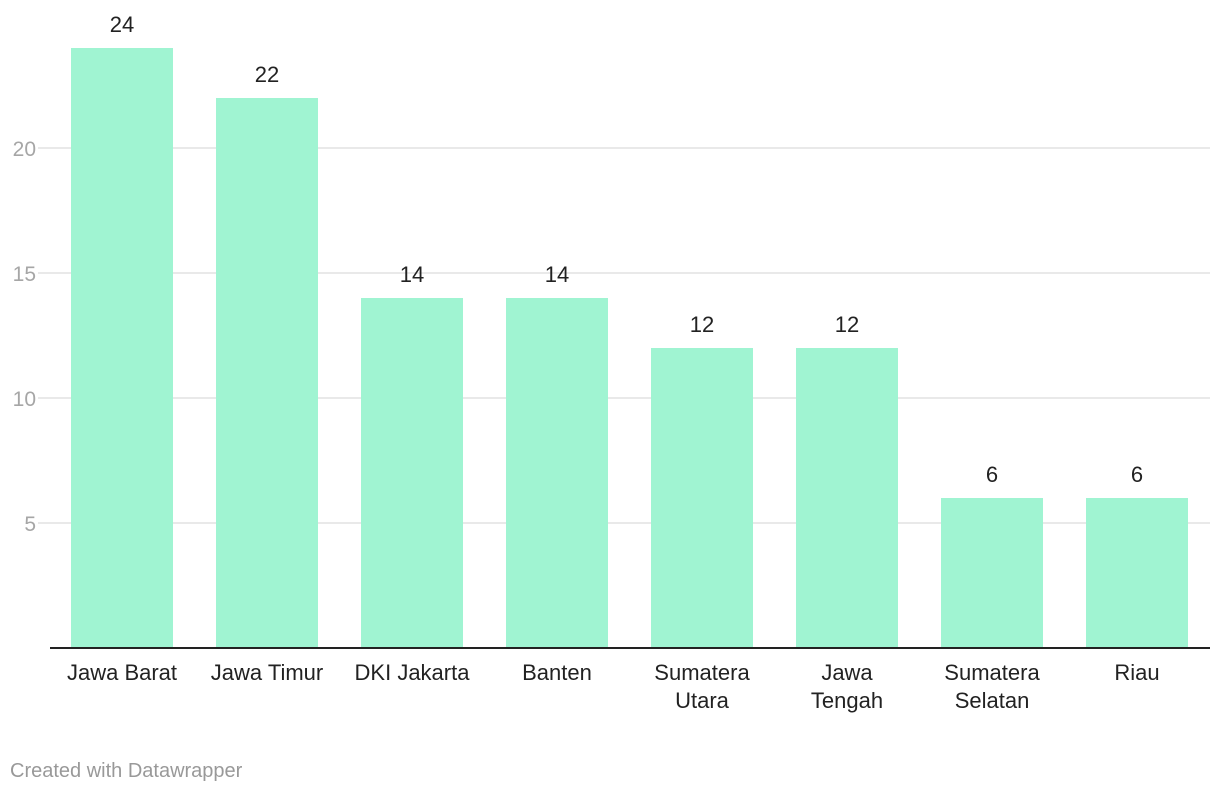  What do you see at coordinates (122, 24) in the screenshot?
I see `data-label: 24` at bounding box center [122, 24].